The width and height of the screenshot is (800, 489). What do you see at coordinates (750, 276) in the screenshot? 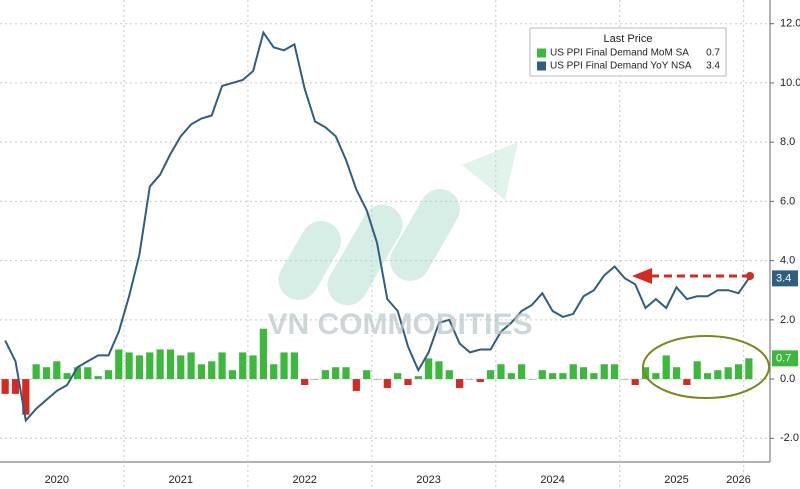
I see `annotation-dot` at bounding box center [750, 276].